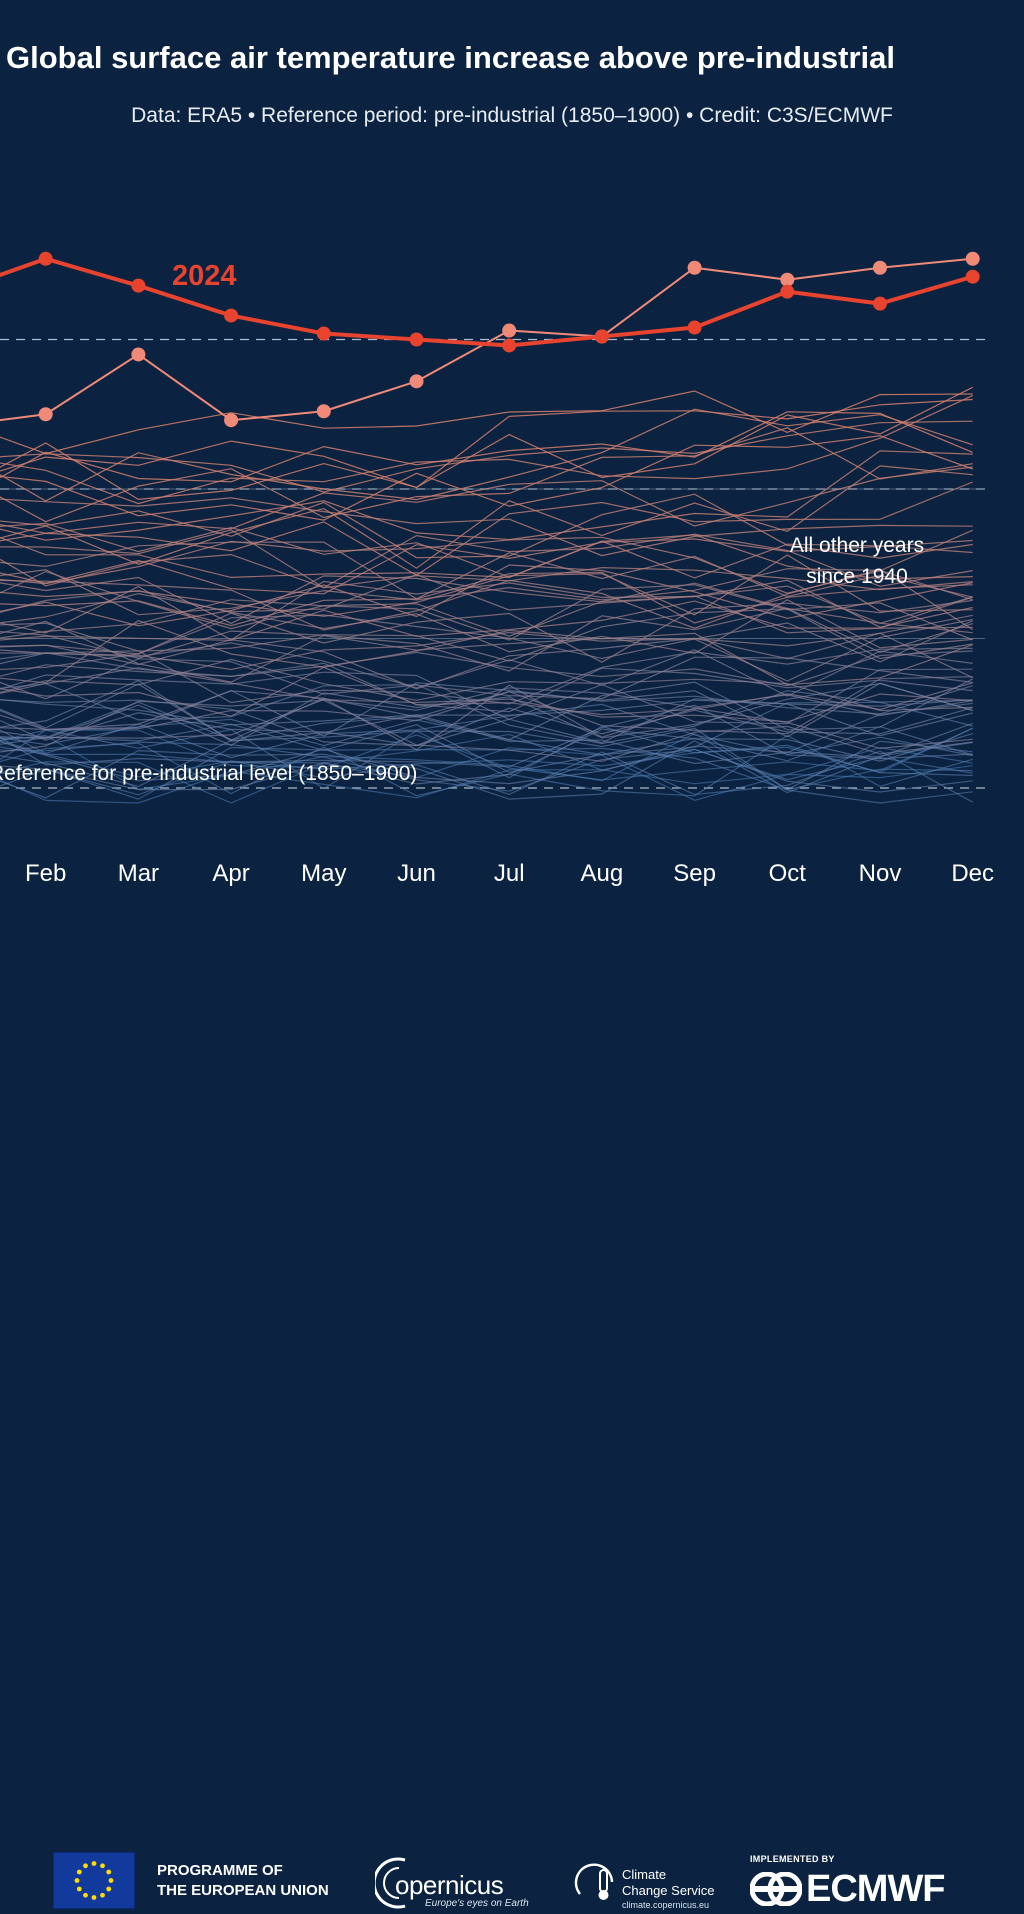 This screenshot has height=1914, width=1024. I want to click on highlight-layer, so click(490, 339).